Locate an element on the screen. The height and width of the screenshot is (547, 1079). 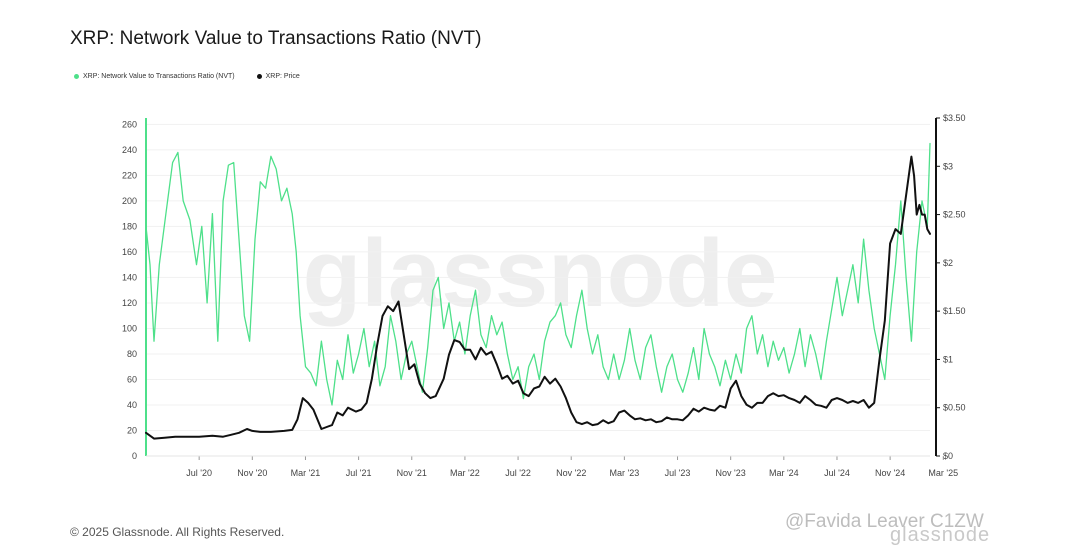
x-tick-label: Jul '21 is located at coordinates (359, 473).